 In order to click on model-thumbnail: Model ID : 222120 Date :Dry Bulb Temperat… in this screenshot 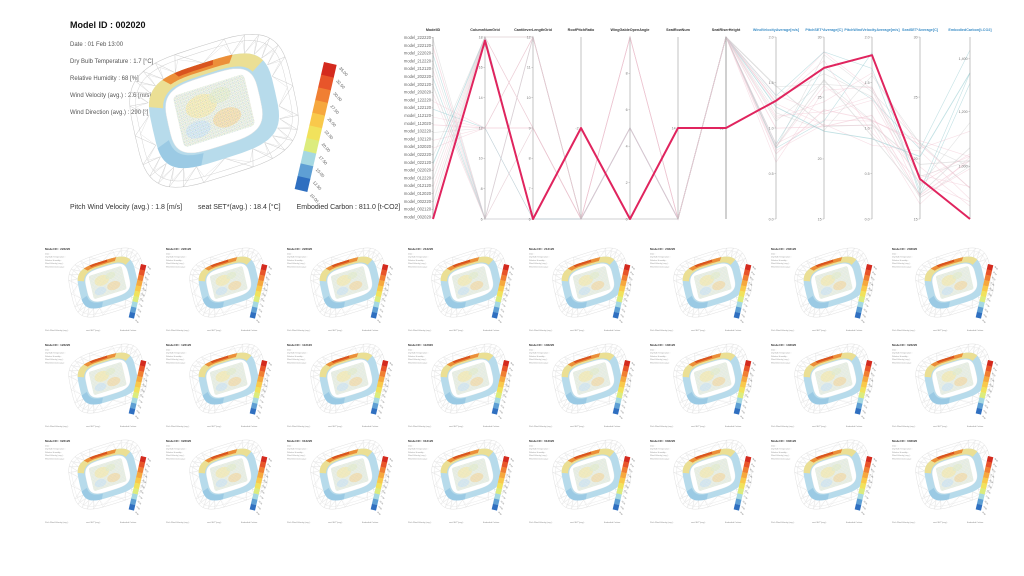, I will do `click(221, 289)`.